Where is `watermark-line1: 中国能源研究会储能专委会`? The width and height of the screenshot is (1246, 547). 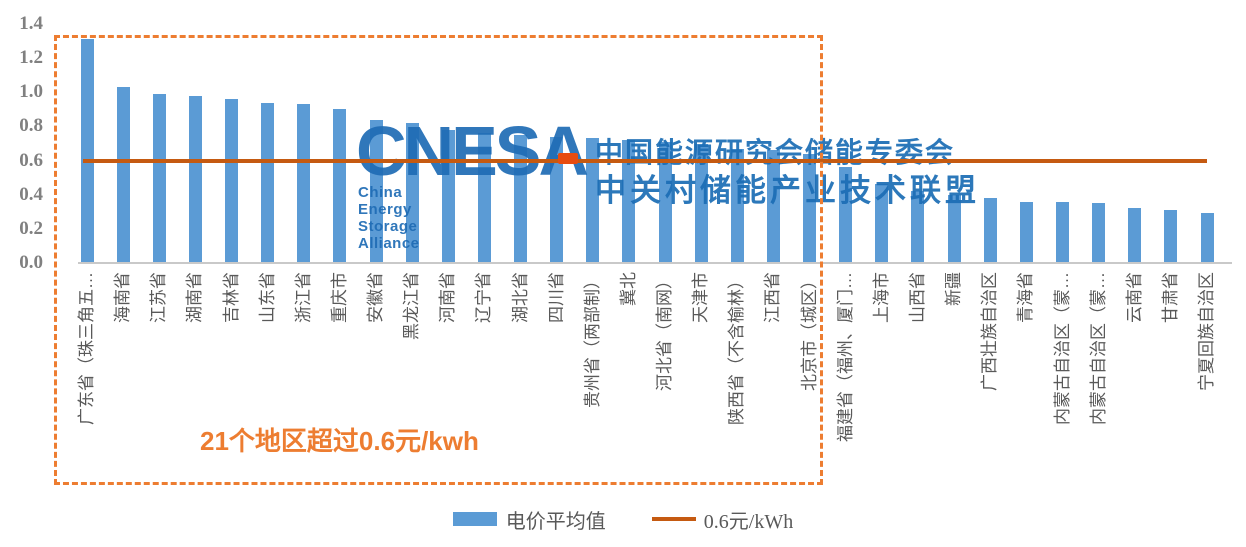
watermark-line1: 中国能源研究会储能专委会 is located at coordinates (775, 152).